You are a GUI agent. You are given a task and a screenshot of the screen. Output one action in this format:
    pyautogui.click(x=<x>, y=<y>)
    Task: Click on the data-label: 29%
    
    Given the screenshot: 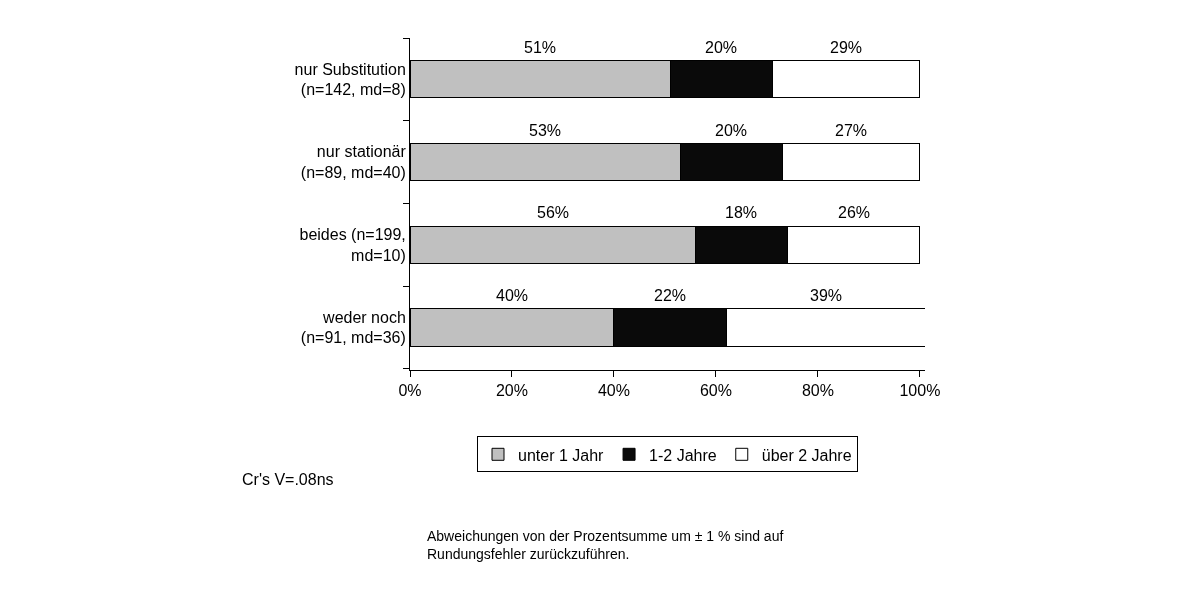 What is the action you would take?
    pyautogui.click(x=846, y=47)
    